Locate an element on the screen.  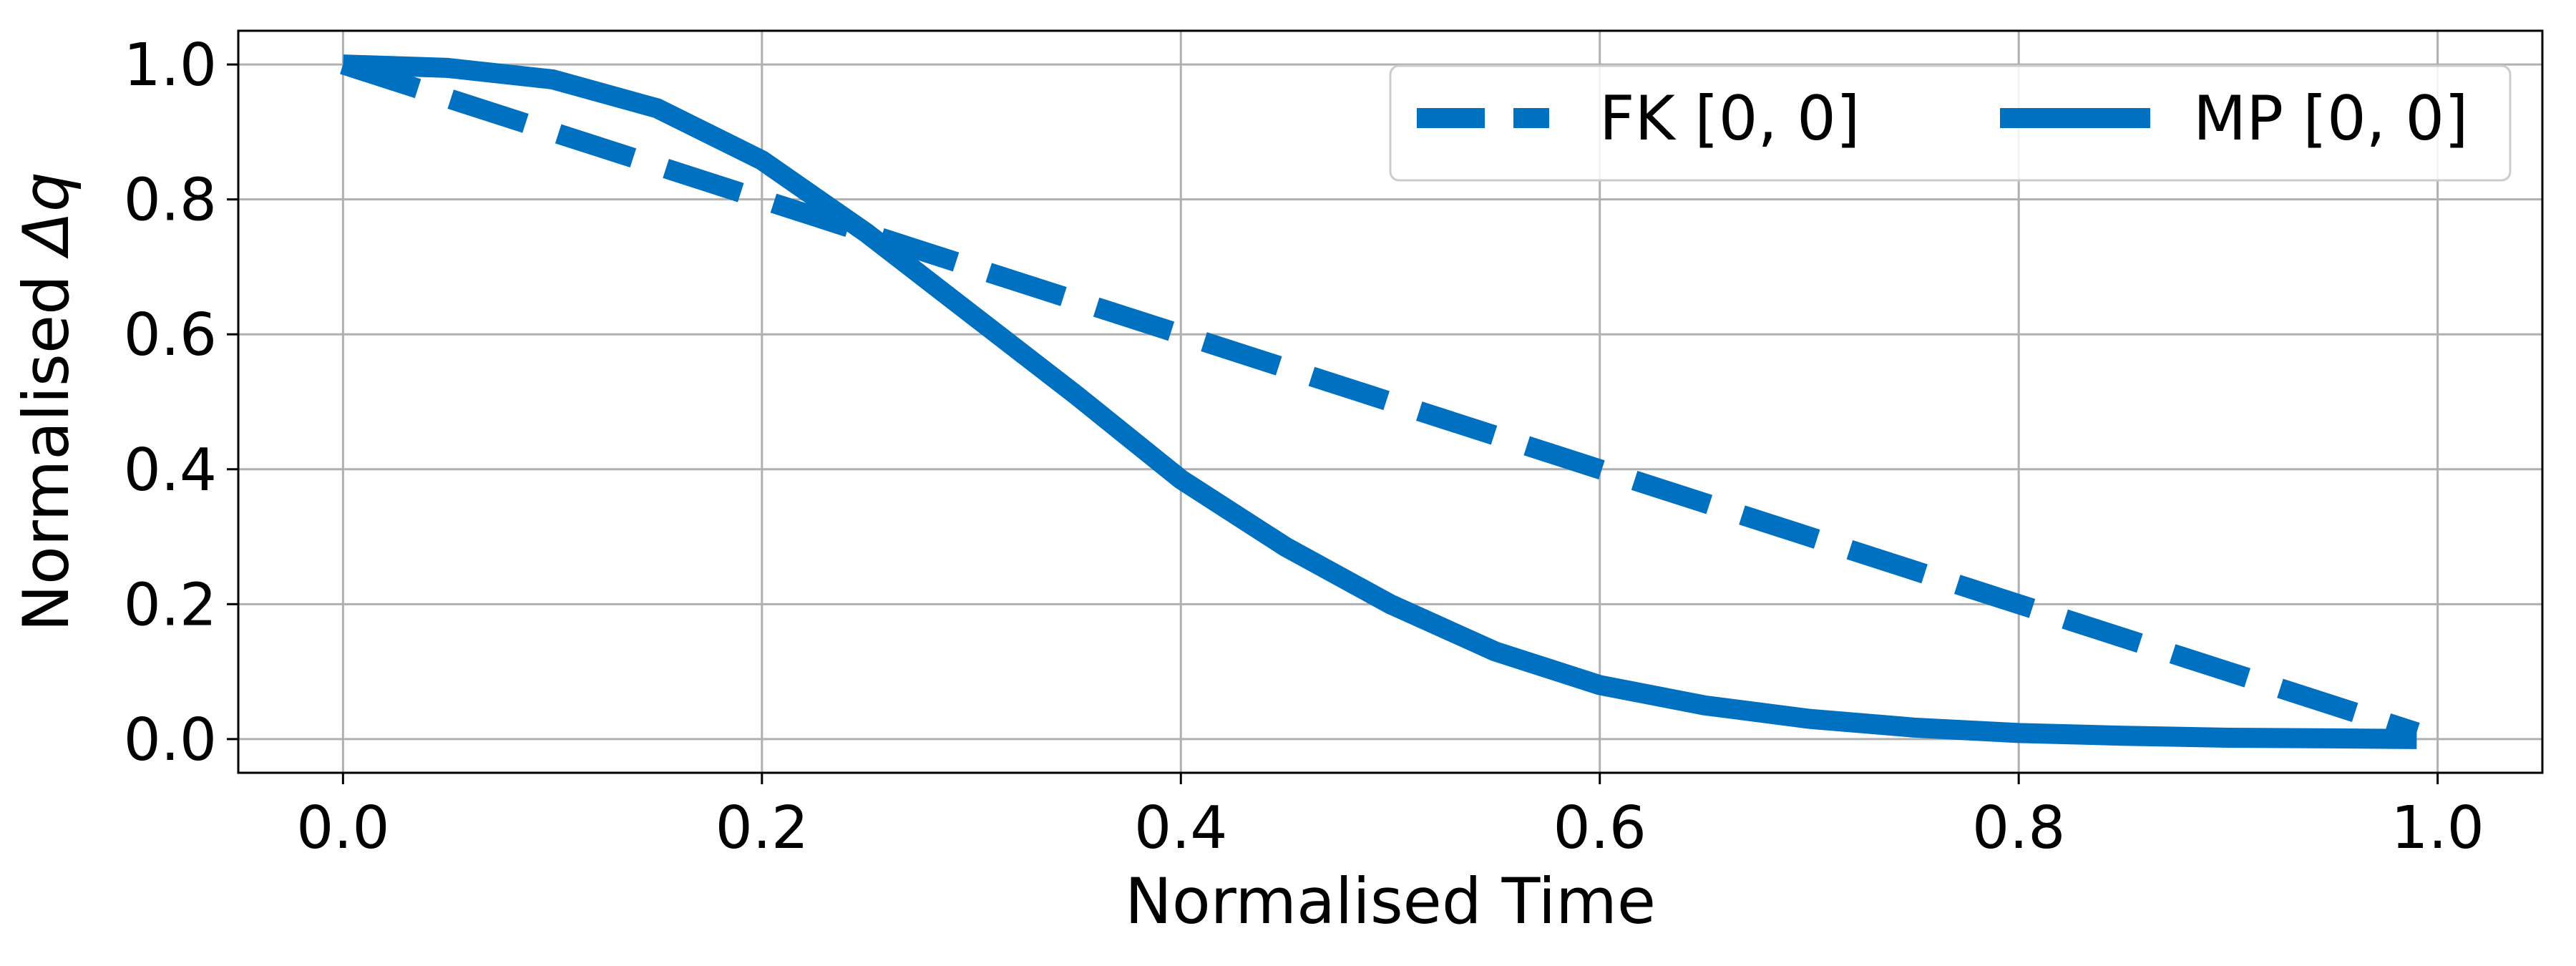
x-tick-label: 0.4 is located at coordinates (1180, 828).